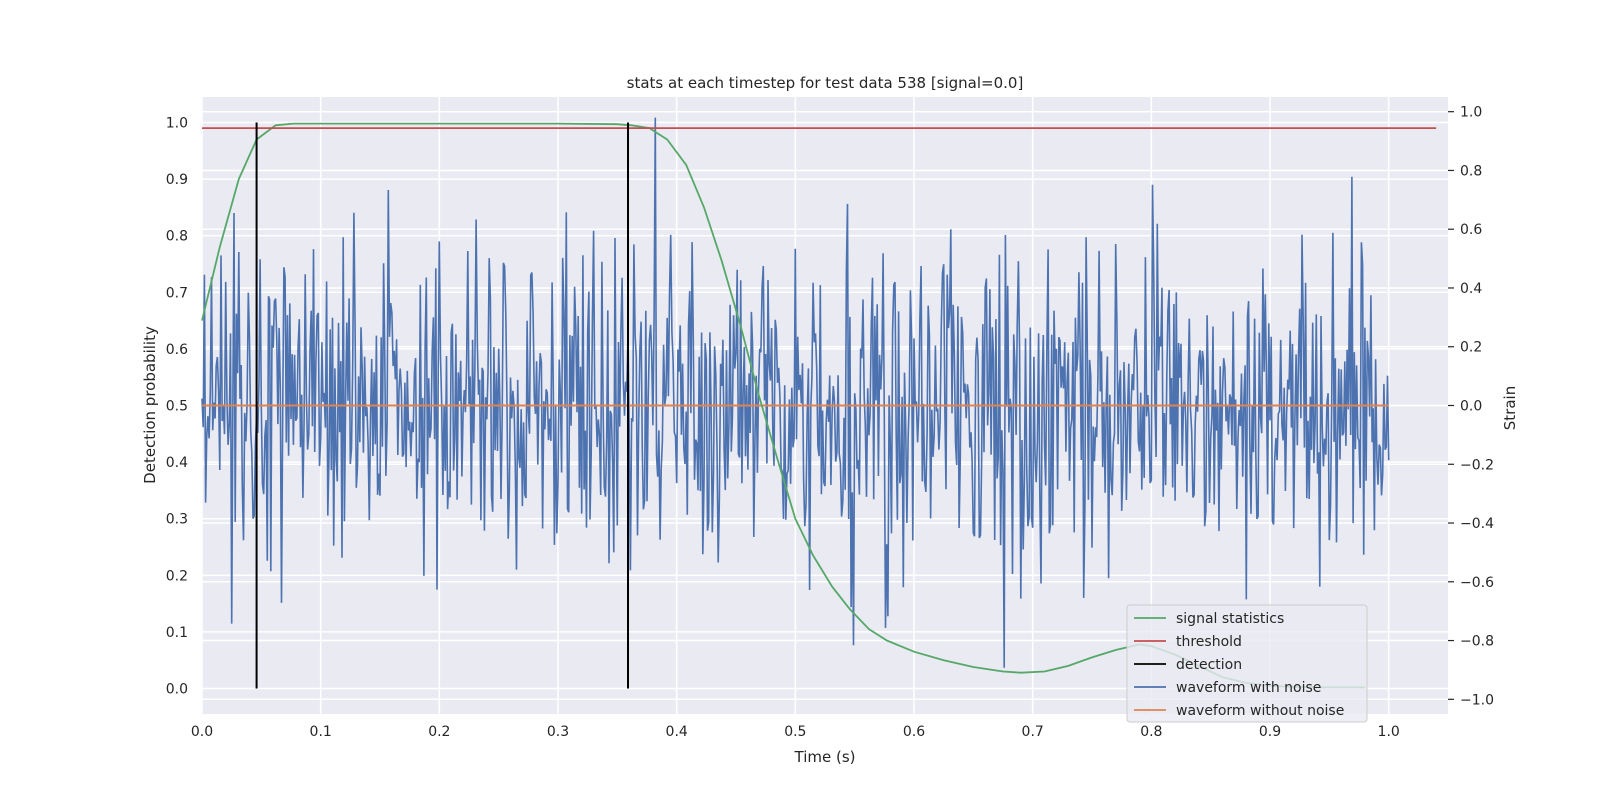 This screenshot has height=800, width=1600. I want to click on y-tick-label-right: 0.2, so click(1471, 348).